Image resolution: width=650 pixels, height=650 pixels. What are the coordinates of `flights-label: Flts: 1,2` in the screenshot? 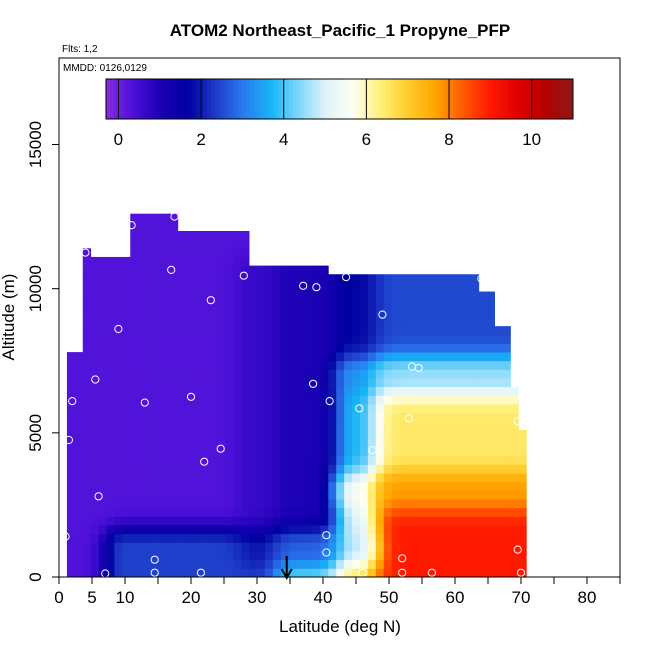 It's located at (80, 49).